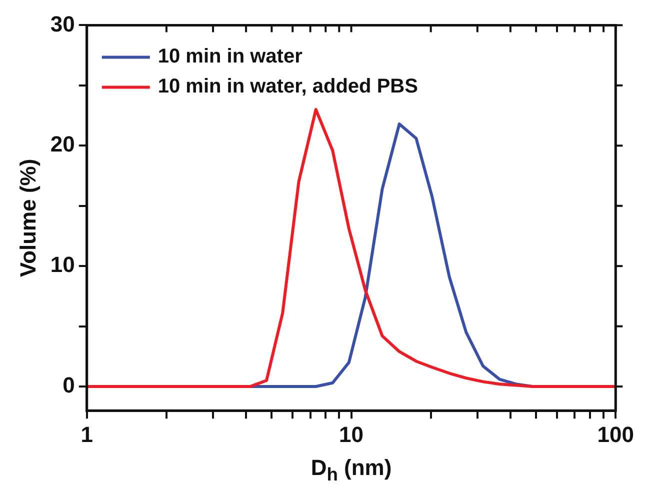  Describe the element at coordinates (62, 144) in the screenshot. I see `y-tick-label: 20` at that location.